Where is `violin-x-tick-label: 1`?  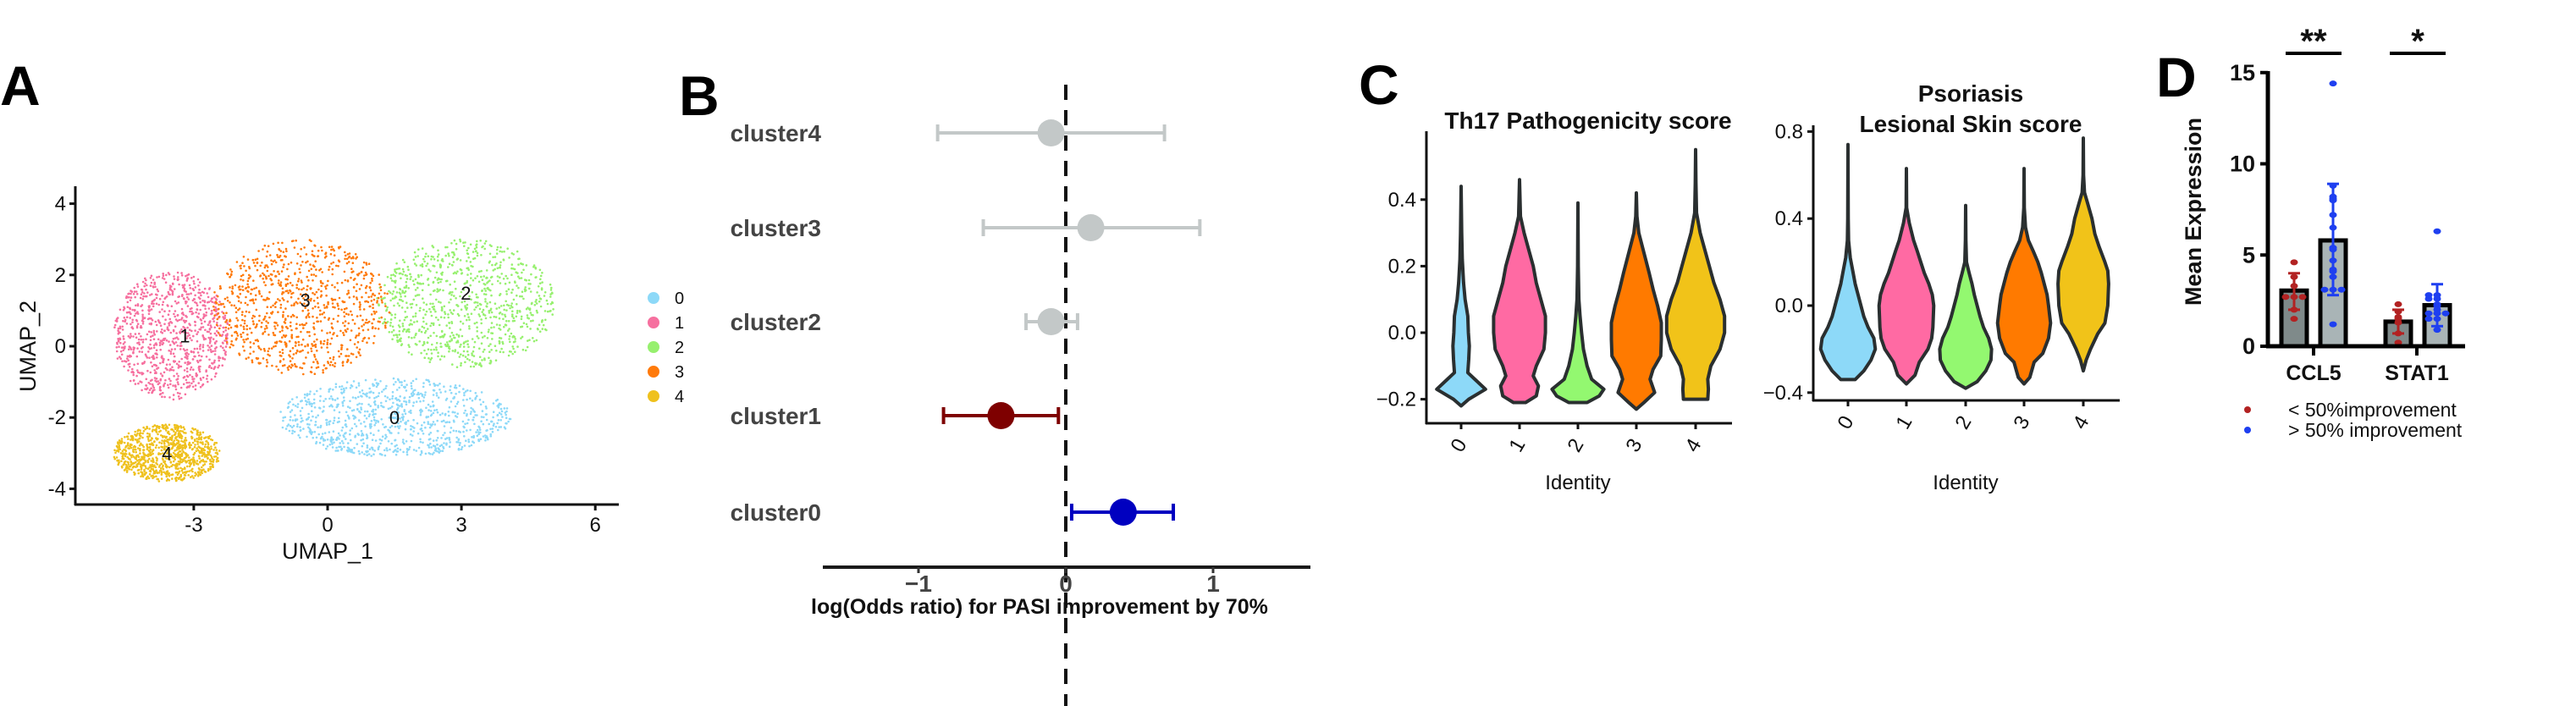
violin-x-tick-label: 1 is located at coordinates (1517, 445).